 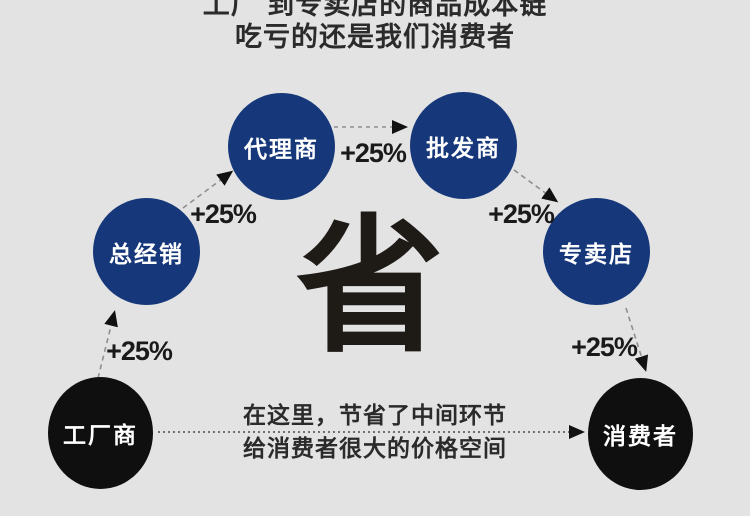 I want to click on increment-label-wholesaler-store: +25%, so click(x=521, y=214).